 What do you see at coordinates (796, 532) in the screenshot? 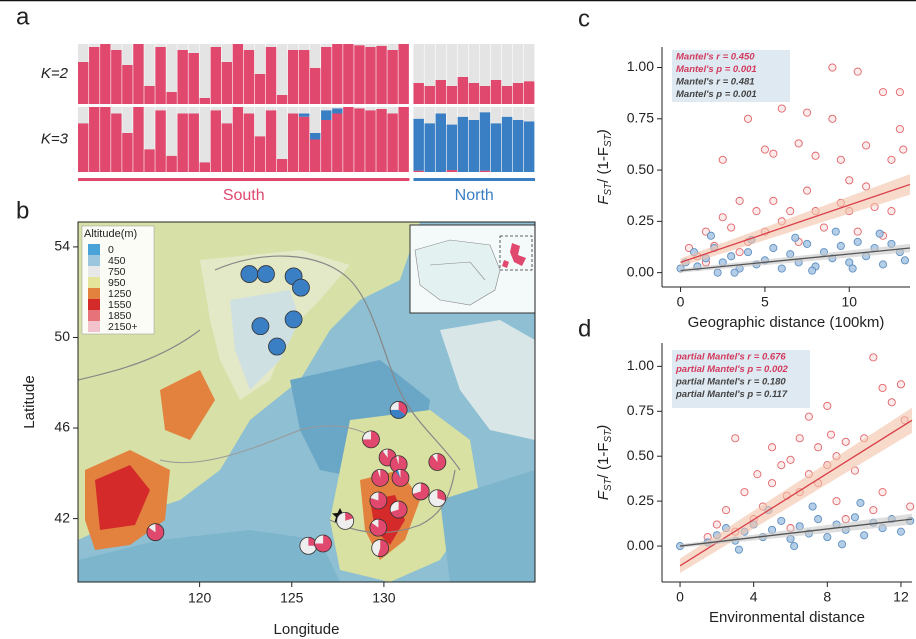
I see `fit-line` at bounding box center [796, 532].